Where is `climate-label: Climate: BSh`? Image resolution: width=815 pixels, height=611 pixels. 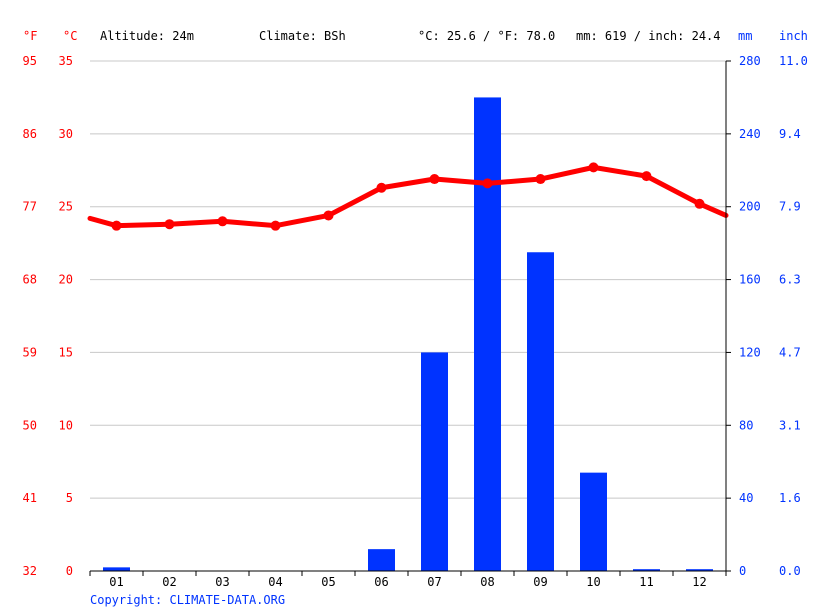 climate-label: Climate: BSh is located at coordinates (302, 36).